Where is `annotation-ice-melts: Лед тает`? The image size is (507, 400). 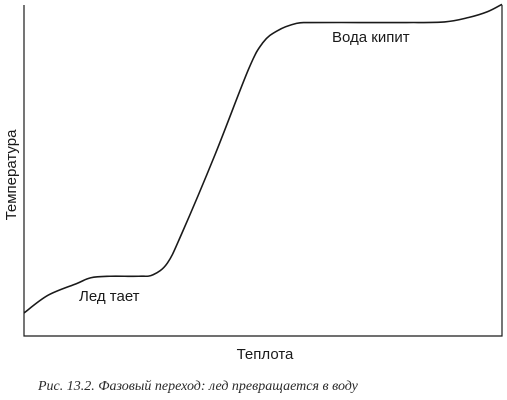 annotation-ice-melts: Лед тает is located at coordinates (109, 296).